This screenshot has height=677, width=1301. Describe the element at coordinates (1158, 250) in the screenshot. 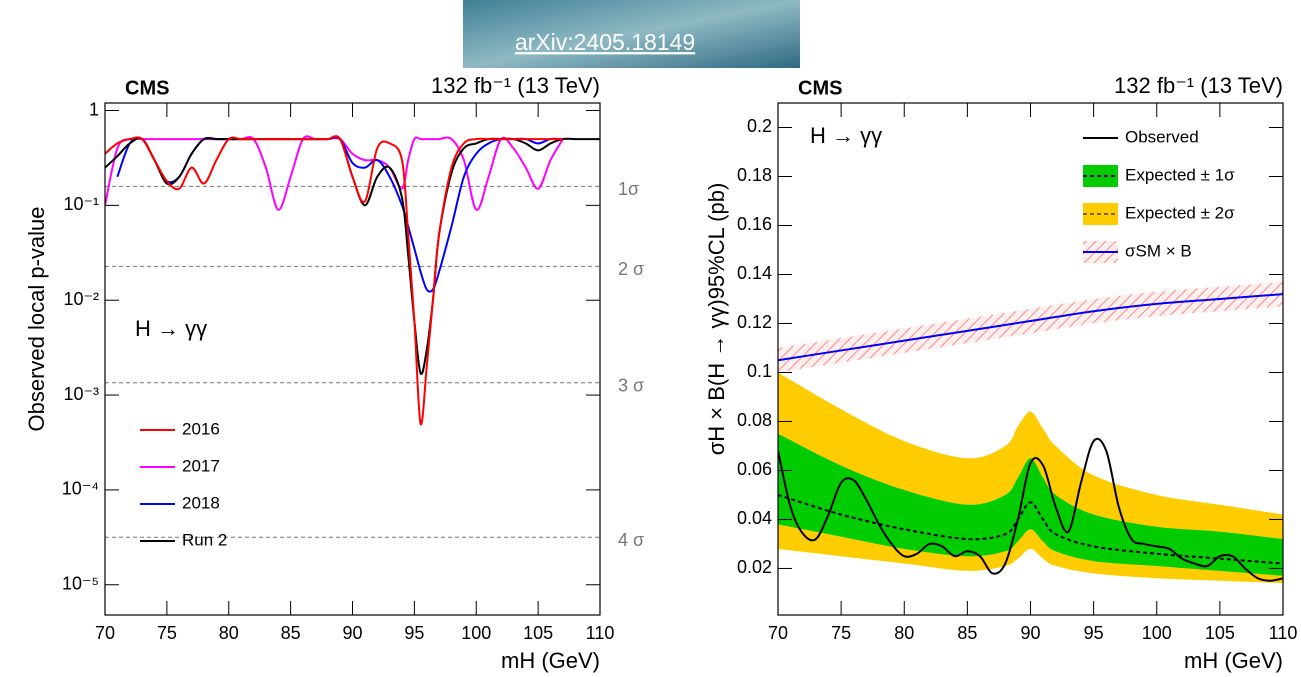

I see `legend-label: σSM × B` at that location.